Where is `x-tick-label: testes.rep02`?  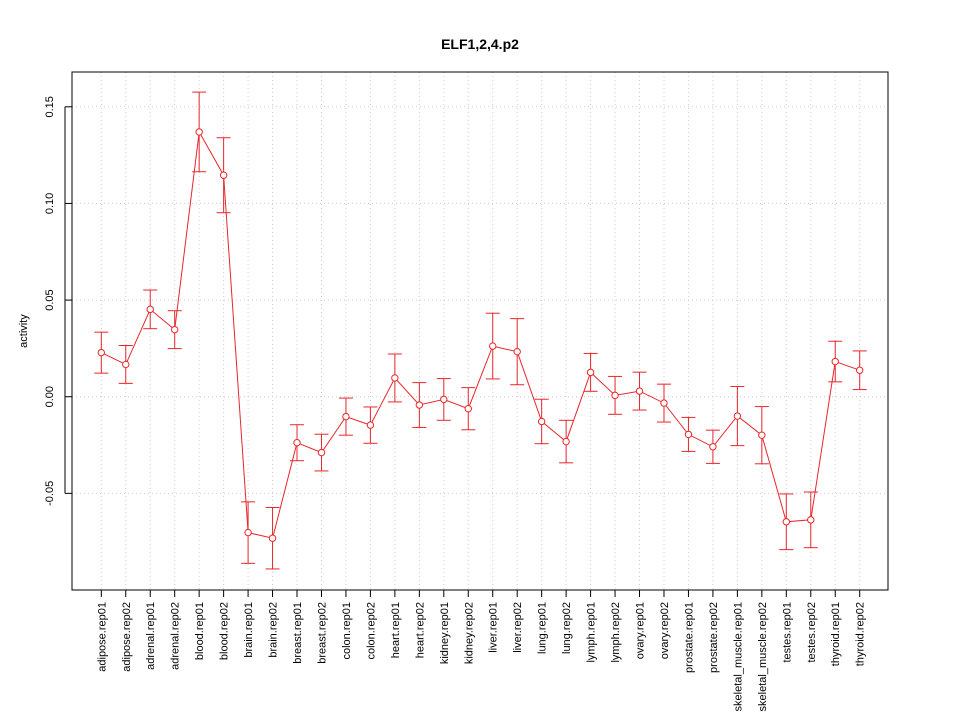
x-tick-label: testes.rep02 is located at coordinates (812, 632).